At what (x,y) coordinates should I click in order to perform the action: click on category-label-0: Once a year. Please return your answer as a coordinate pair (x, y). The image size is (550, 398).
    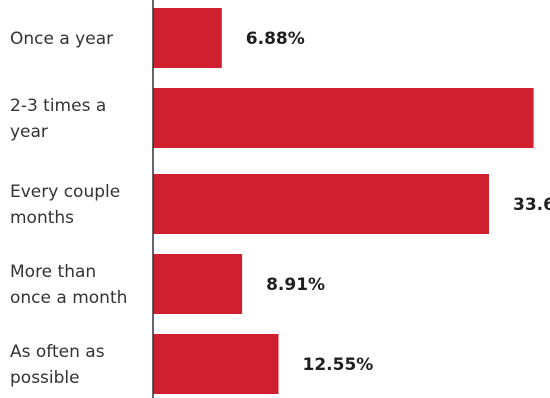
    Looking at the image, I should click on (61, 39).